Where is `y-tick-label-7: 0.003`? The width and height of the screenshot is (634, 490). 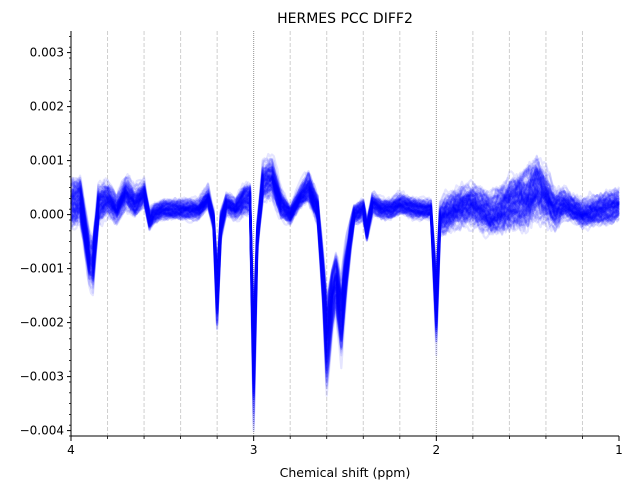
y-tick-label-7: 0.003 is located at coordinates (47, 53).